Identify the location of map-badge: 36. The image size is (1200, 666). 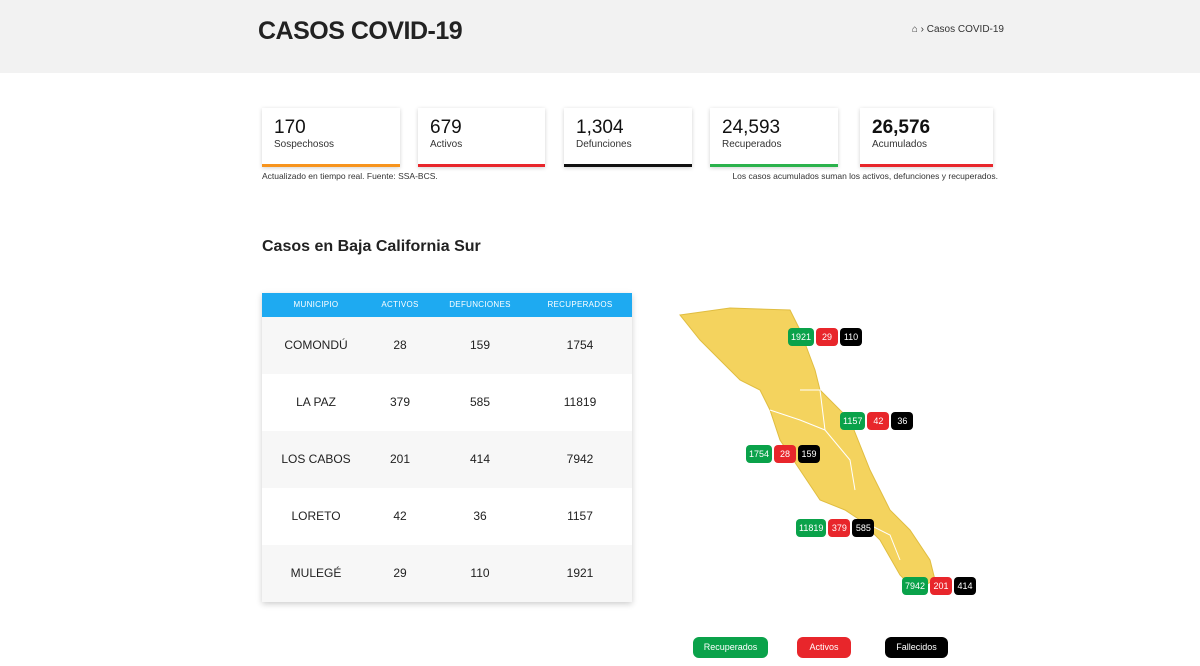
(902, 421).